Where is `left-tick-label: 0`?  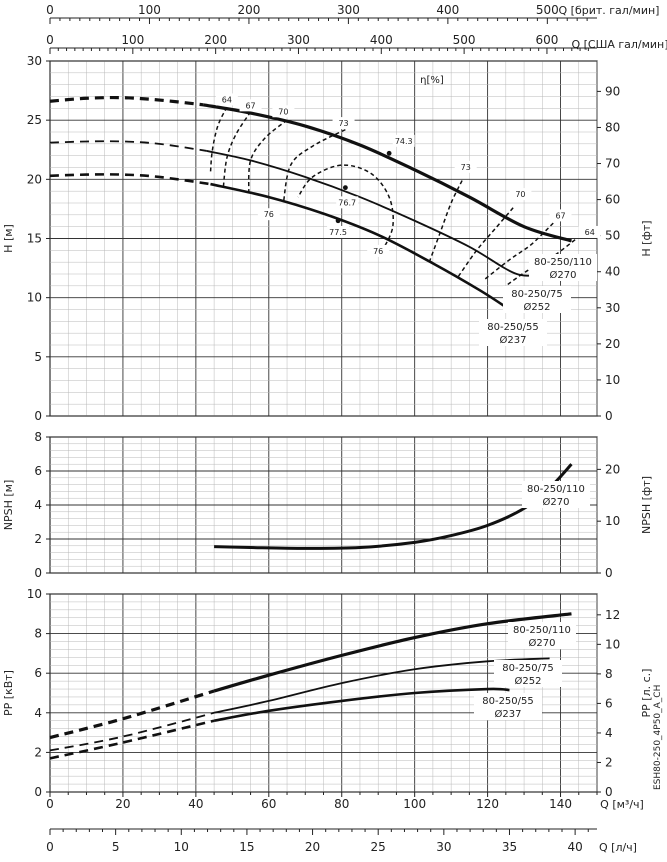
left-tick-label: 0 is located at coordinates (38, 792).